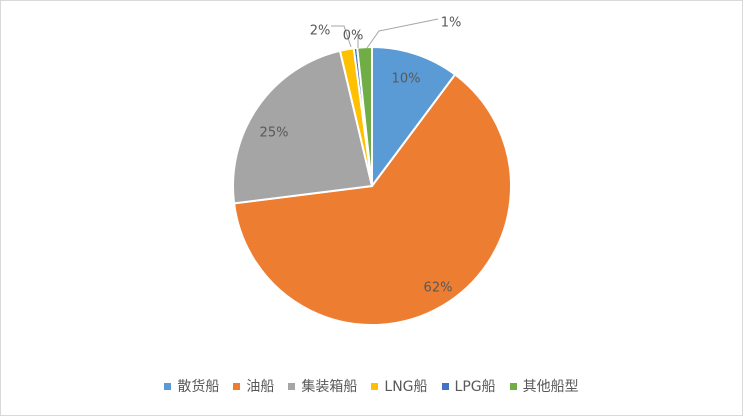  I want to click on legend-item-6: 其他船型, so click(544, 386).